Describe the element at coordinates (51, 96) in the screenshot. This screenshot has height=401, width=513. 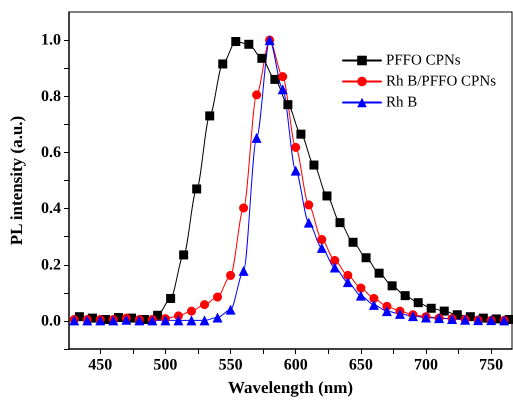
I see `y-tick-label: 0.8` at that location.